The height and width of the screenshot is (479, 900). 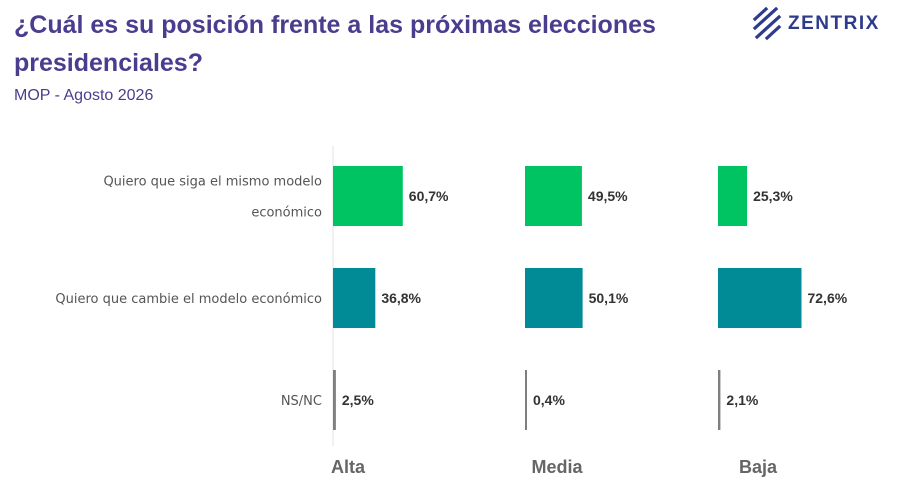 I want to click on data-label: 2,5%, so click(x=358, y=400).